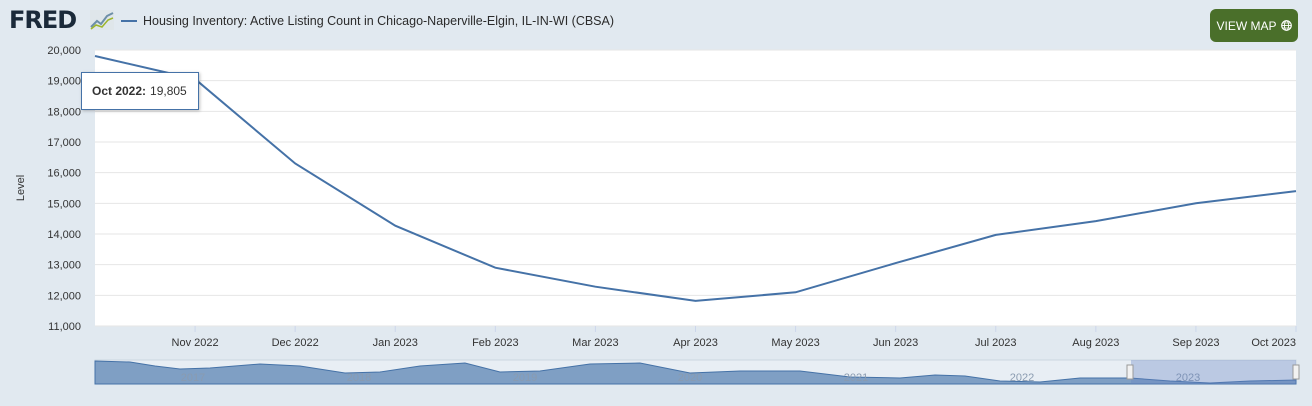  Describe the element at coordinates (1095, 343) in the screenshot. I see `x-tick-label: Aug 2023` at that location.